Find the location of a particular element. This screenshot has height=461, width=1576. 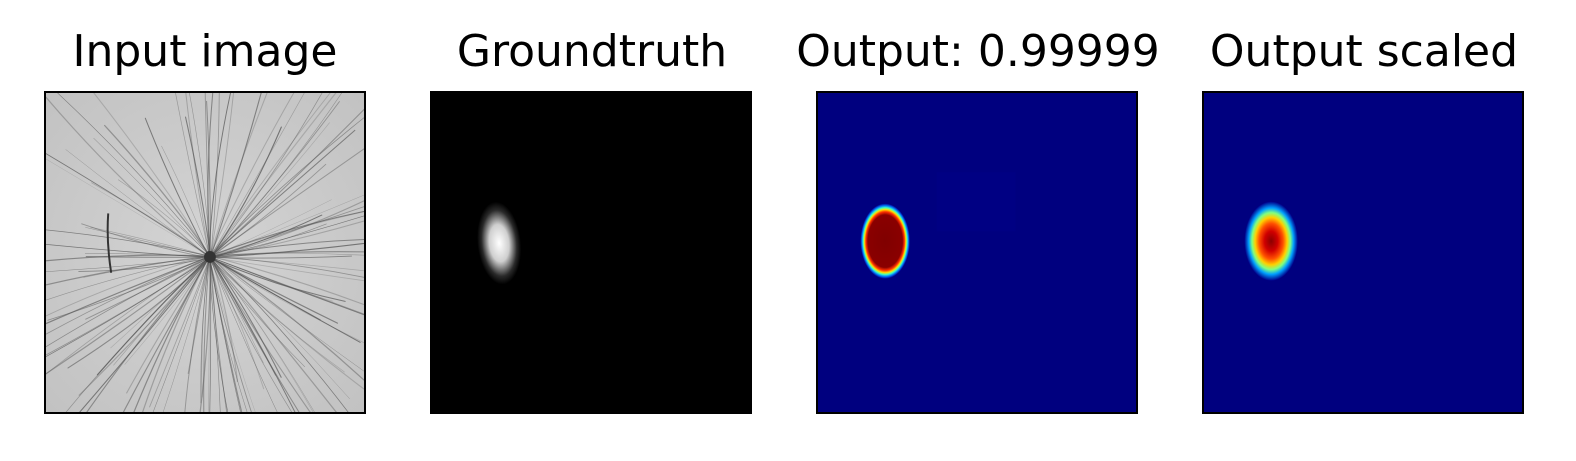

dark-streak is located at coordinates (109, 243).